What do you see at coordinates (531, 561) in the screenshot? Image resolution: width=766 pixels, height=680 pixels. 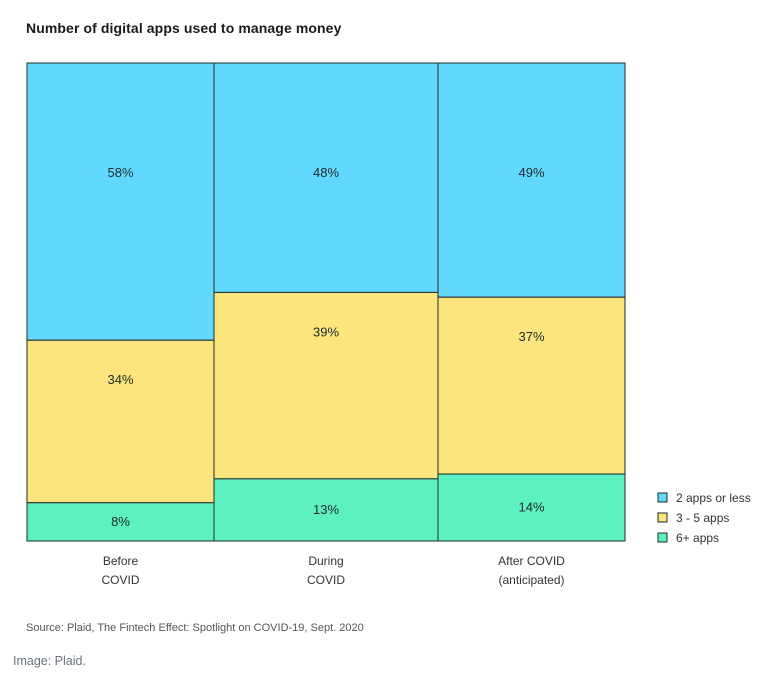 I see `category-label-2-0: After COVID` at bounding box center [531, 561].